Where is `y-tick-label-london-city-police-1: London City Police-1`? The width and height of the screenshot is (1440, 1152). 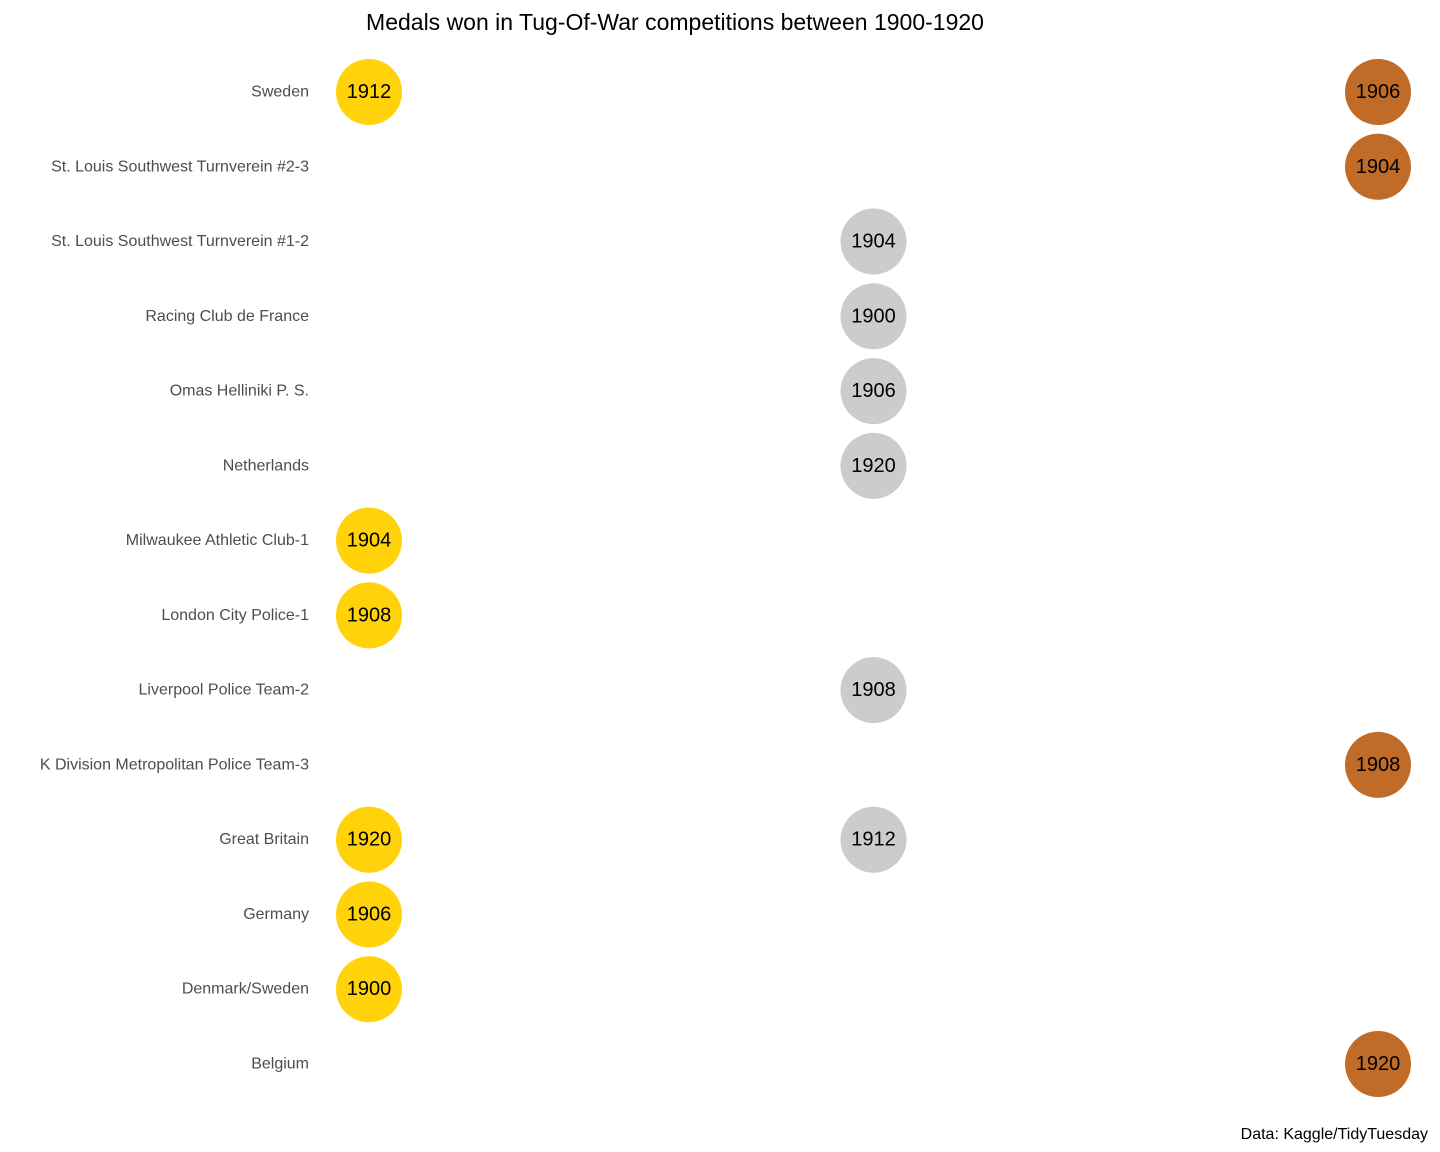 y-tick-label-london-city-police-1: London City Police-1 is located at coordinates (235, 615).